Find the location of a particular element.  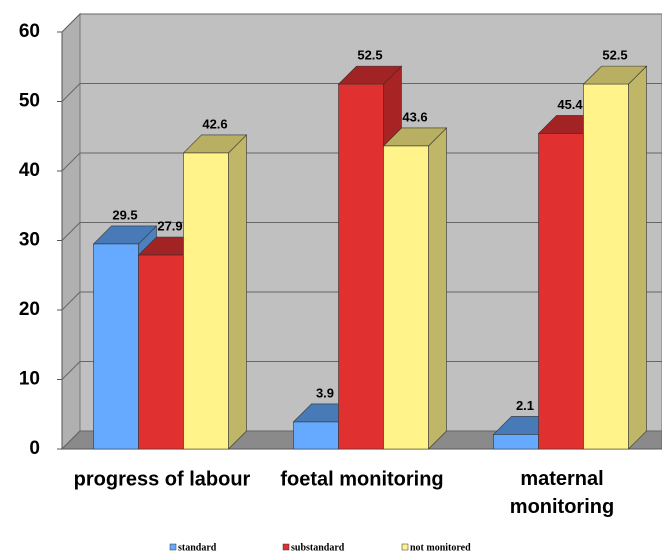

y-tick-label: 10 is located at coordinates (29, 379).